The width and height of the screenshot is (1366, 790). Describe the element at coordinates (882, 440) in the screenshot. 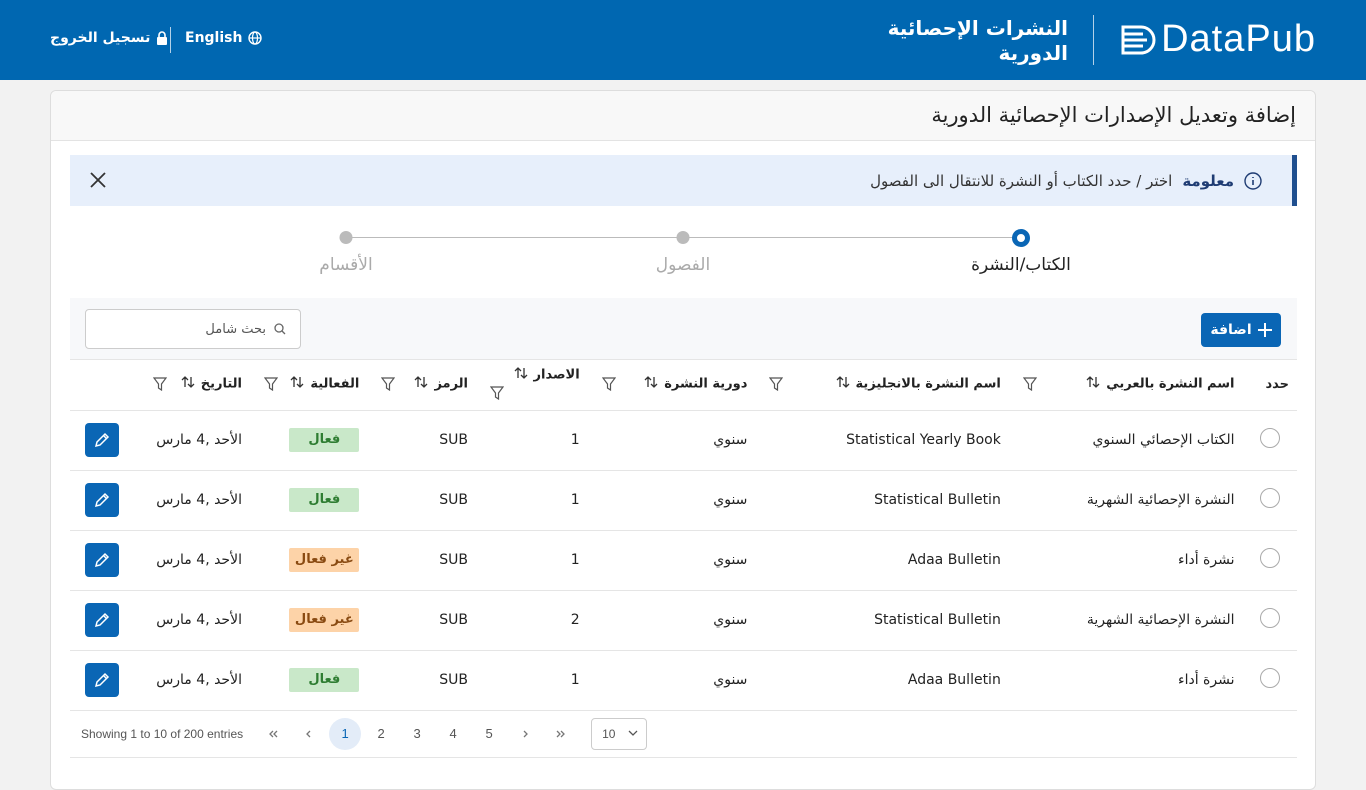

I see `cell: Statistical Yearly Book` at that location.